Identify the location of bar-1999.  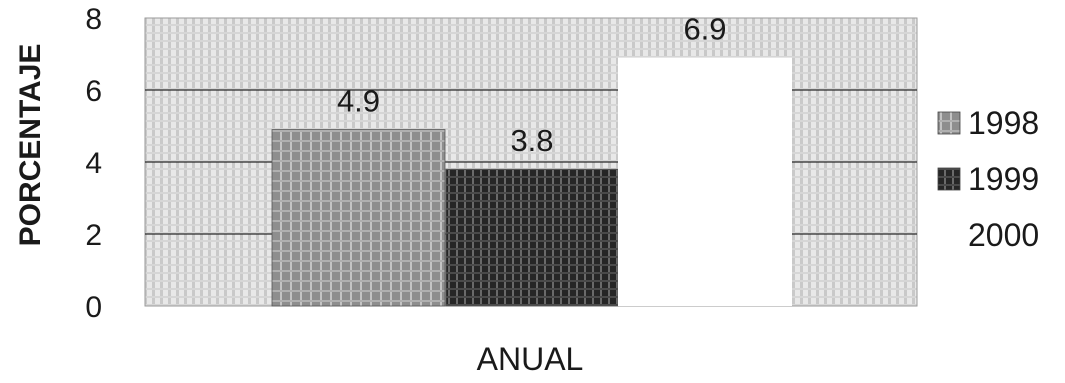
(532, 237).